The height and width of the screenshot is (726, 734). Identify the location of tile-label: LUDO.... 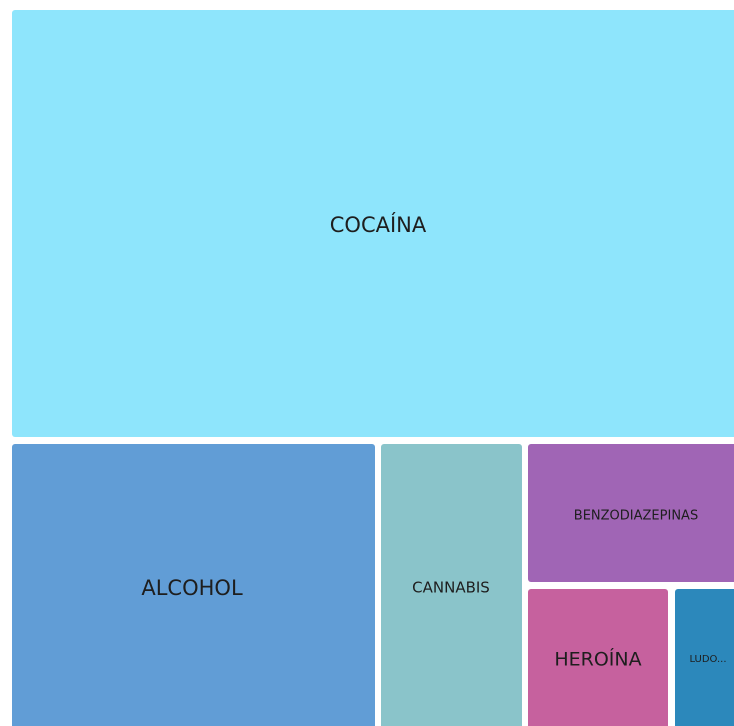
(707, 659).